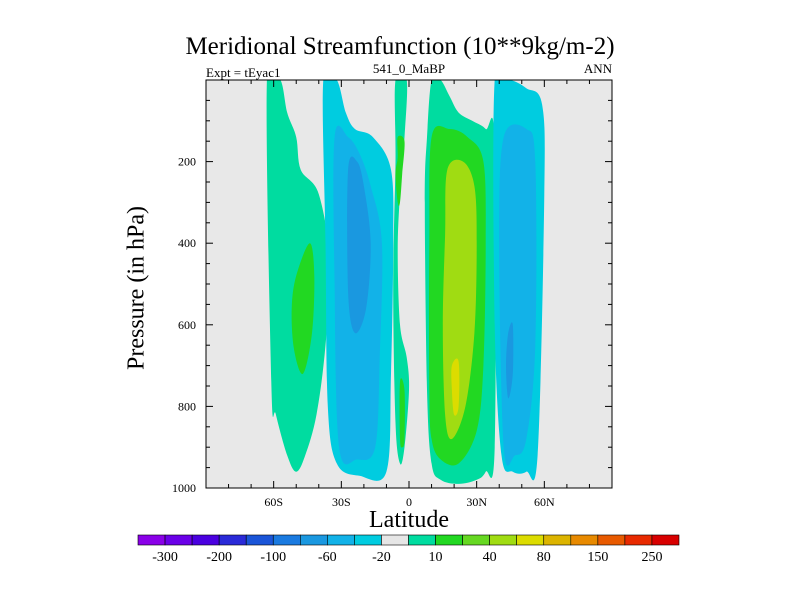  Describe the element at coordinates (436, 557) in the screenshot. I see `colorbar-label-5: 10` at that location.